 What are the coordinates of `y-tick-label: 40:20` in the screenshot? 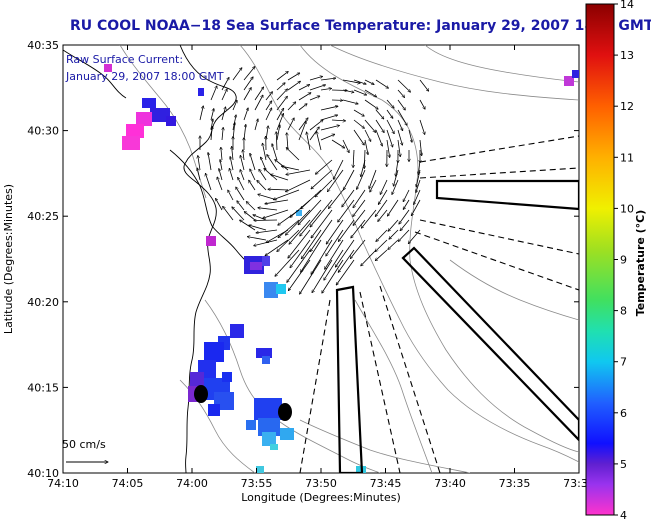 It's located at (43, 302).